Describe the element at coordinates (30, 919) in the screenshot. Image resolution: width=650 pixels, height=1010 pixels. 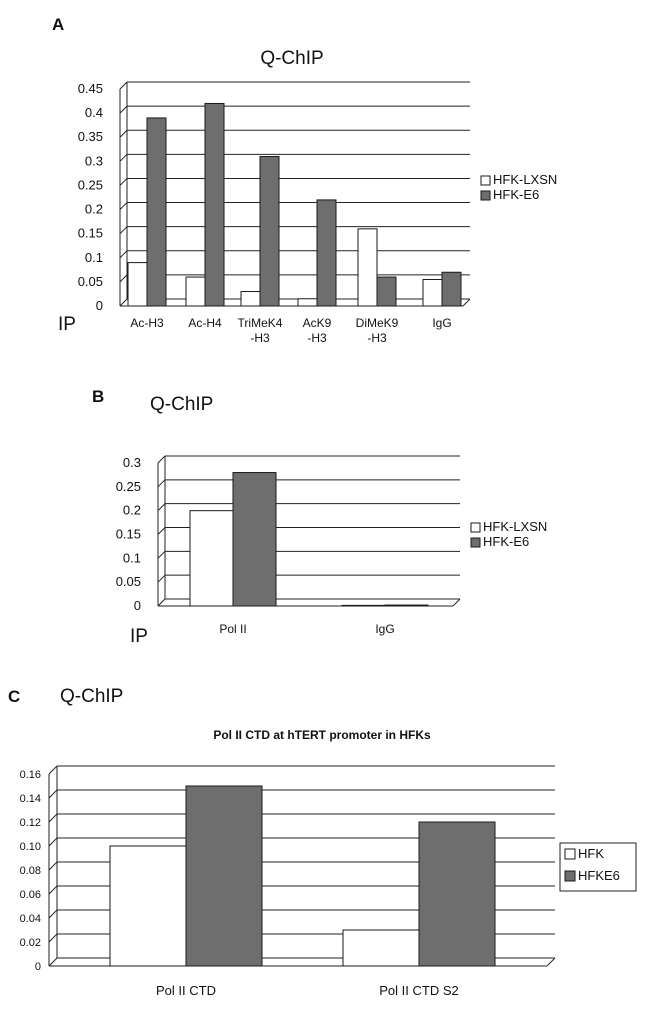
I see `y-tick-label: 0.04` at that location.